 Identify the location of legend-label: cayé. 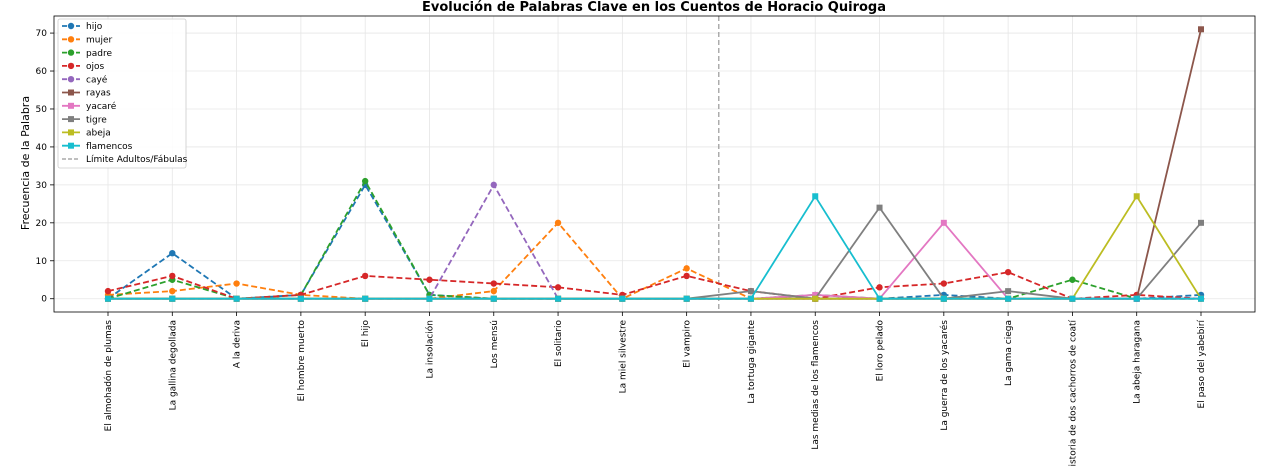
(97, 79).